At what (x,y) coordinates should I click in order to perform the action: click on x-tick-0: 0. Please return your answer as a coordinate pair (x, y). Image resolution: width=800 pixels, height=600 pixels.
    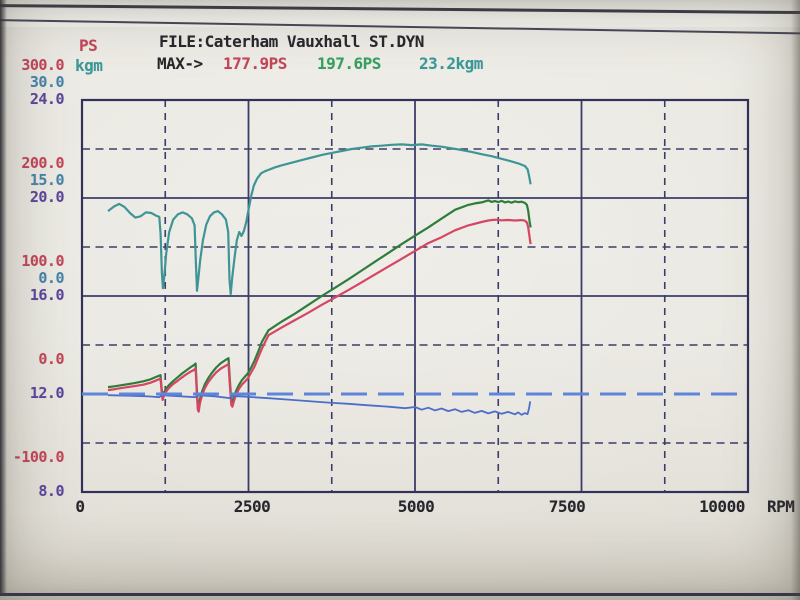
    Looking at the image, I should click on (80, 506).